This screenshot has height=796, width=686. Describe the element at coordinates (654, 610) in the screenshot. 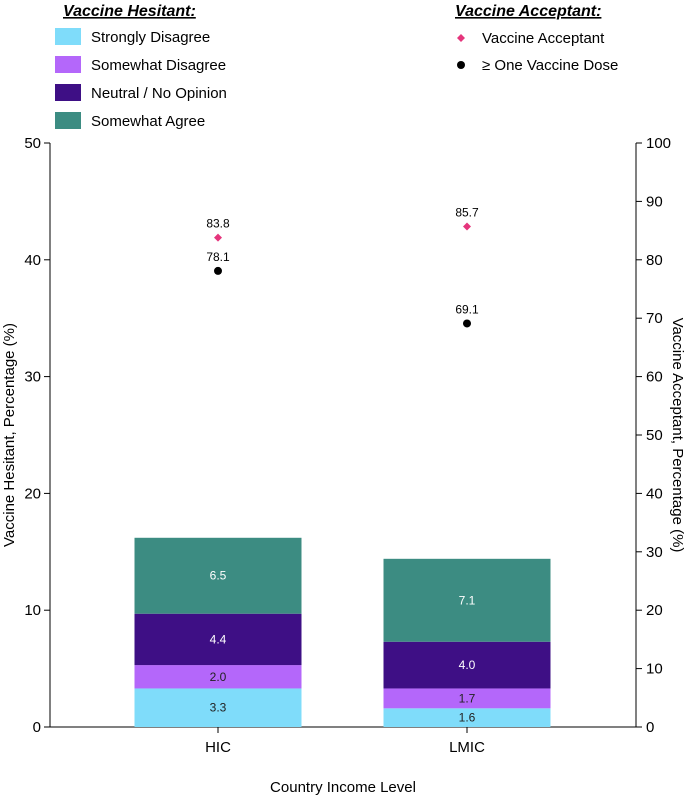

I see `y-right-tick-label: 20` at that location.